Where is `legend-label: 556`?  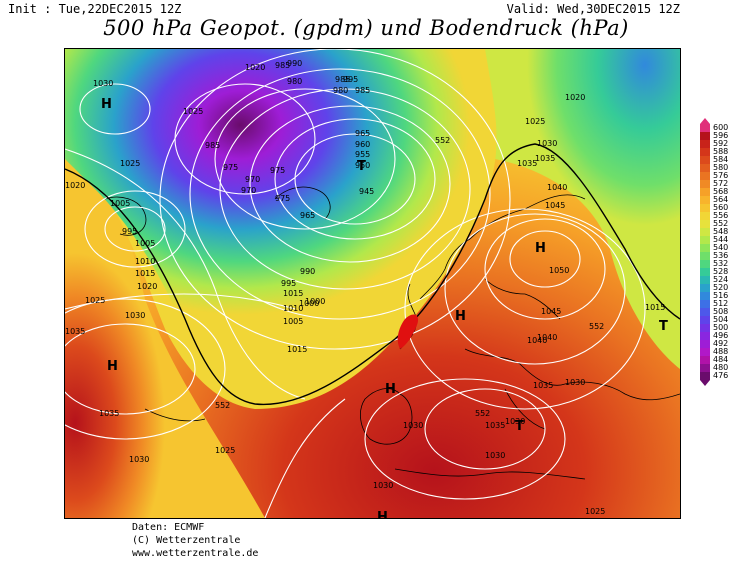
legend-label: 556 is located at coordinates (721, 215).